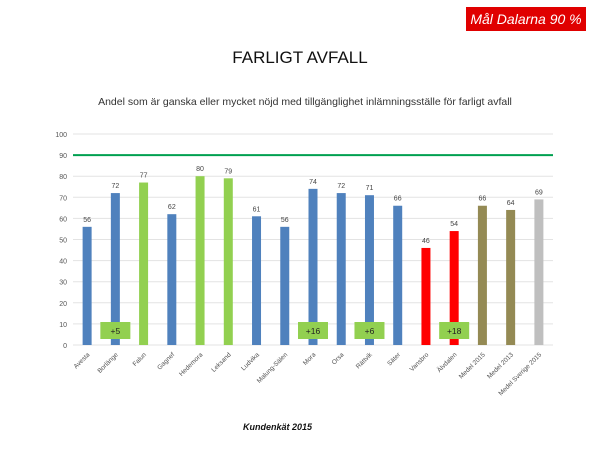 This screenshot has width=600, height=450. I want to click on x-tick-label: Ludvika, so click(250, 361).